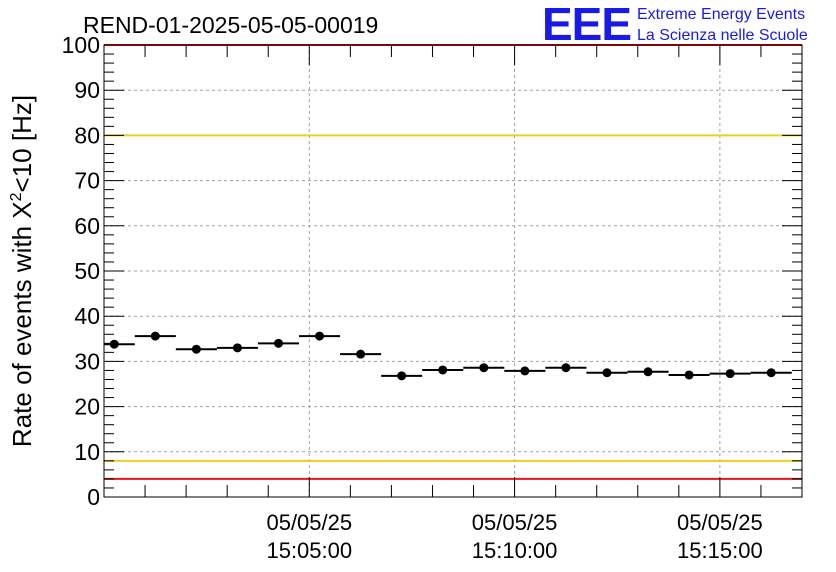 The width and height of the screenshot is (836, 572). Describe the element at coordinates (22, 144) in the screenshot. I see `y-axis-label-tail: <10 [Hz]` at that location.